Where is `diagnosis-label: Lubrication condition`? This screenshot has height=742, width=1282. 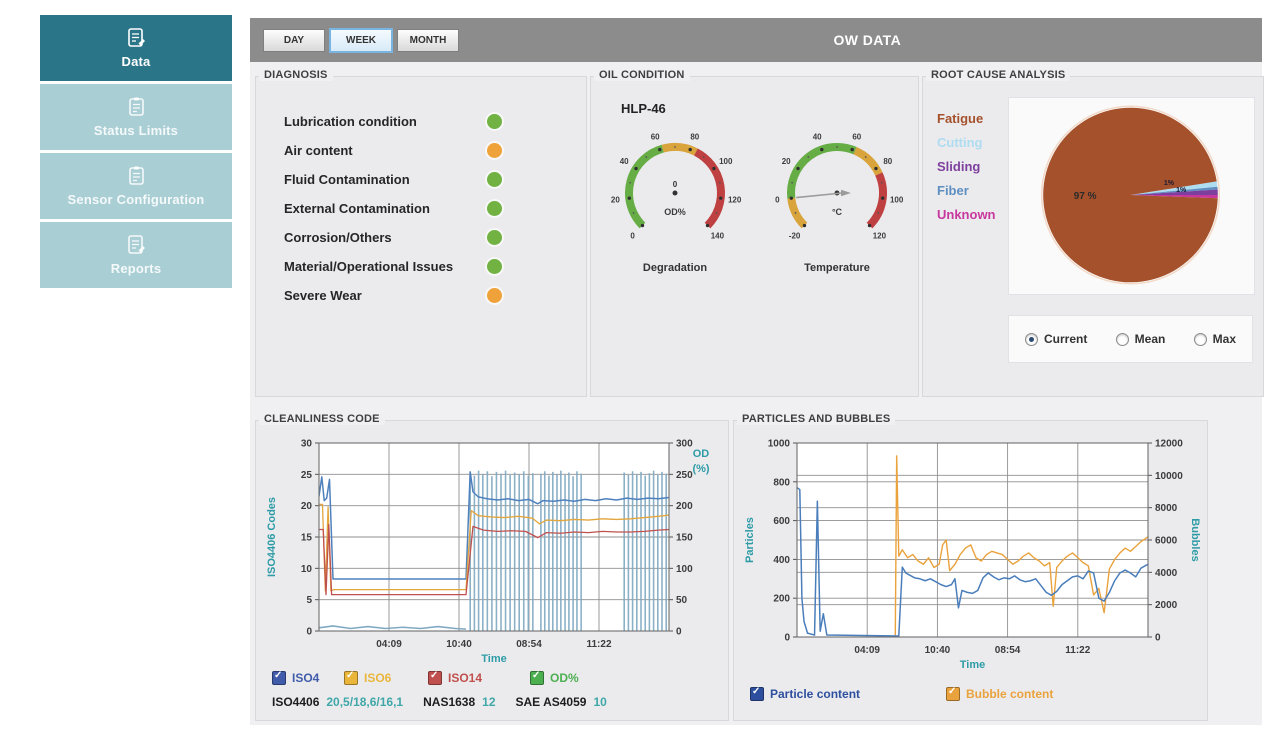 diagnosis-label: Lubrication condition is located at coordinates (350, 121).